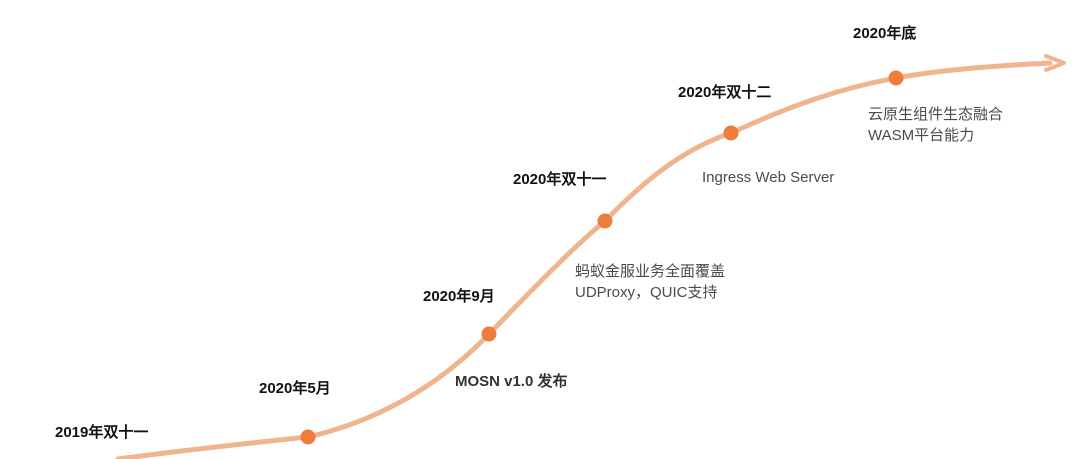 Image resolution: width=1080 pixels, height=459 pixels. Describe the element at coordinates (489, 334) in the screenshot. I see `milestone-dot-2020-sep` at that location.